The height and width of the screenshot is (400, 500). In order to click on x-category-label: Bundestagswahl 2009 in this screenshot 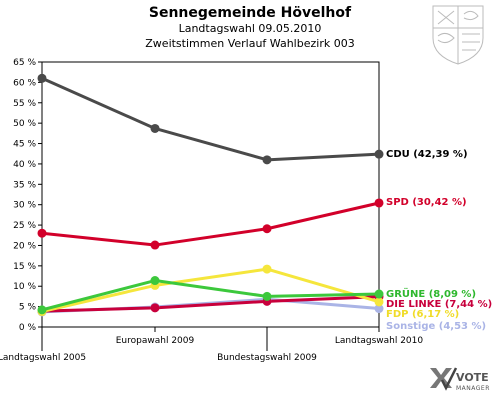, I will do `click(267, 358)`.